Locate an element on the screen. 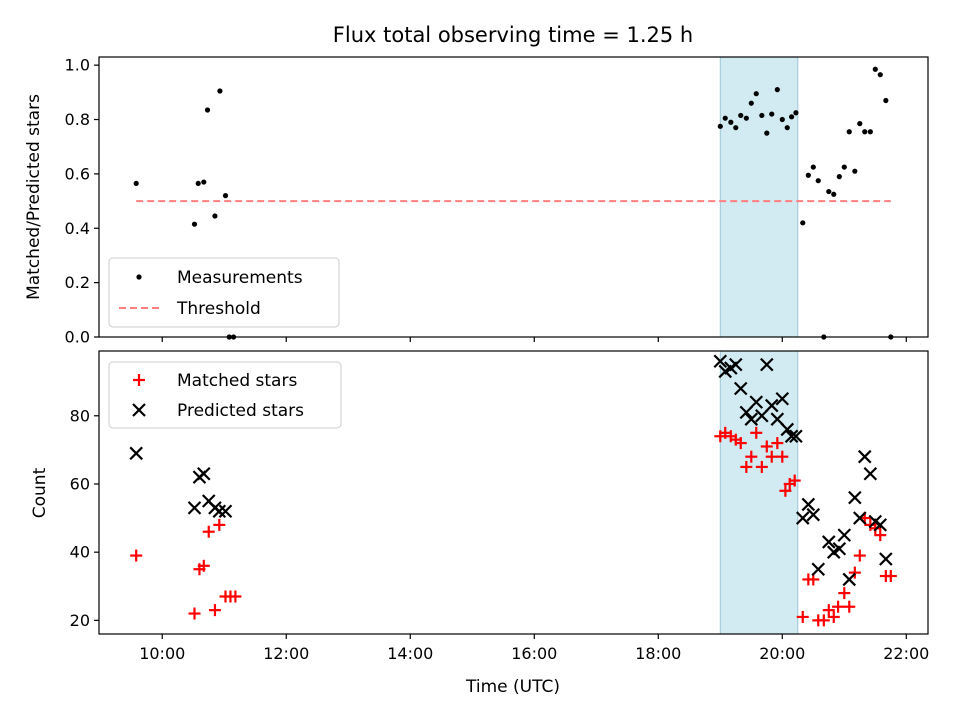 This screenshot has height=724, width=960. y-tick-label: 20 is located at coordinates (80, 620).